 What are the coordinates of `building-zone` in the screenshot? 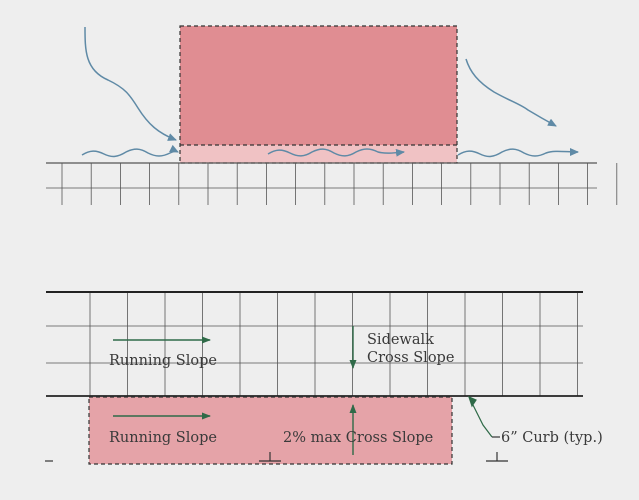 It's located at (318, 85).